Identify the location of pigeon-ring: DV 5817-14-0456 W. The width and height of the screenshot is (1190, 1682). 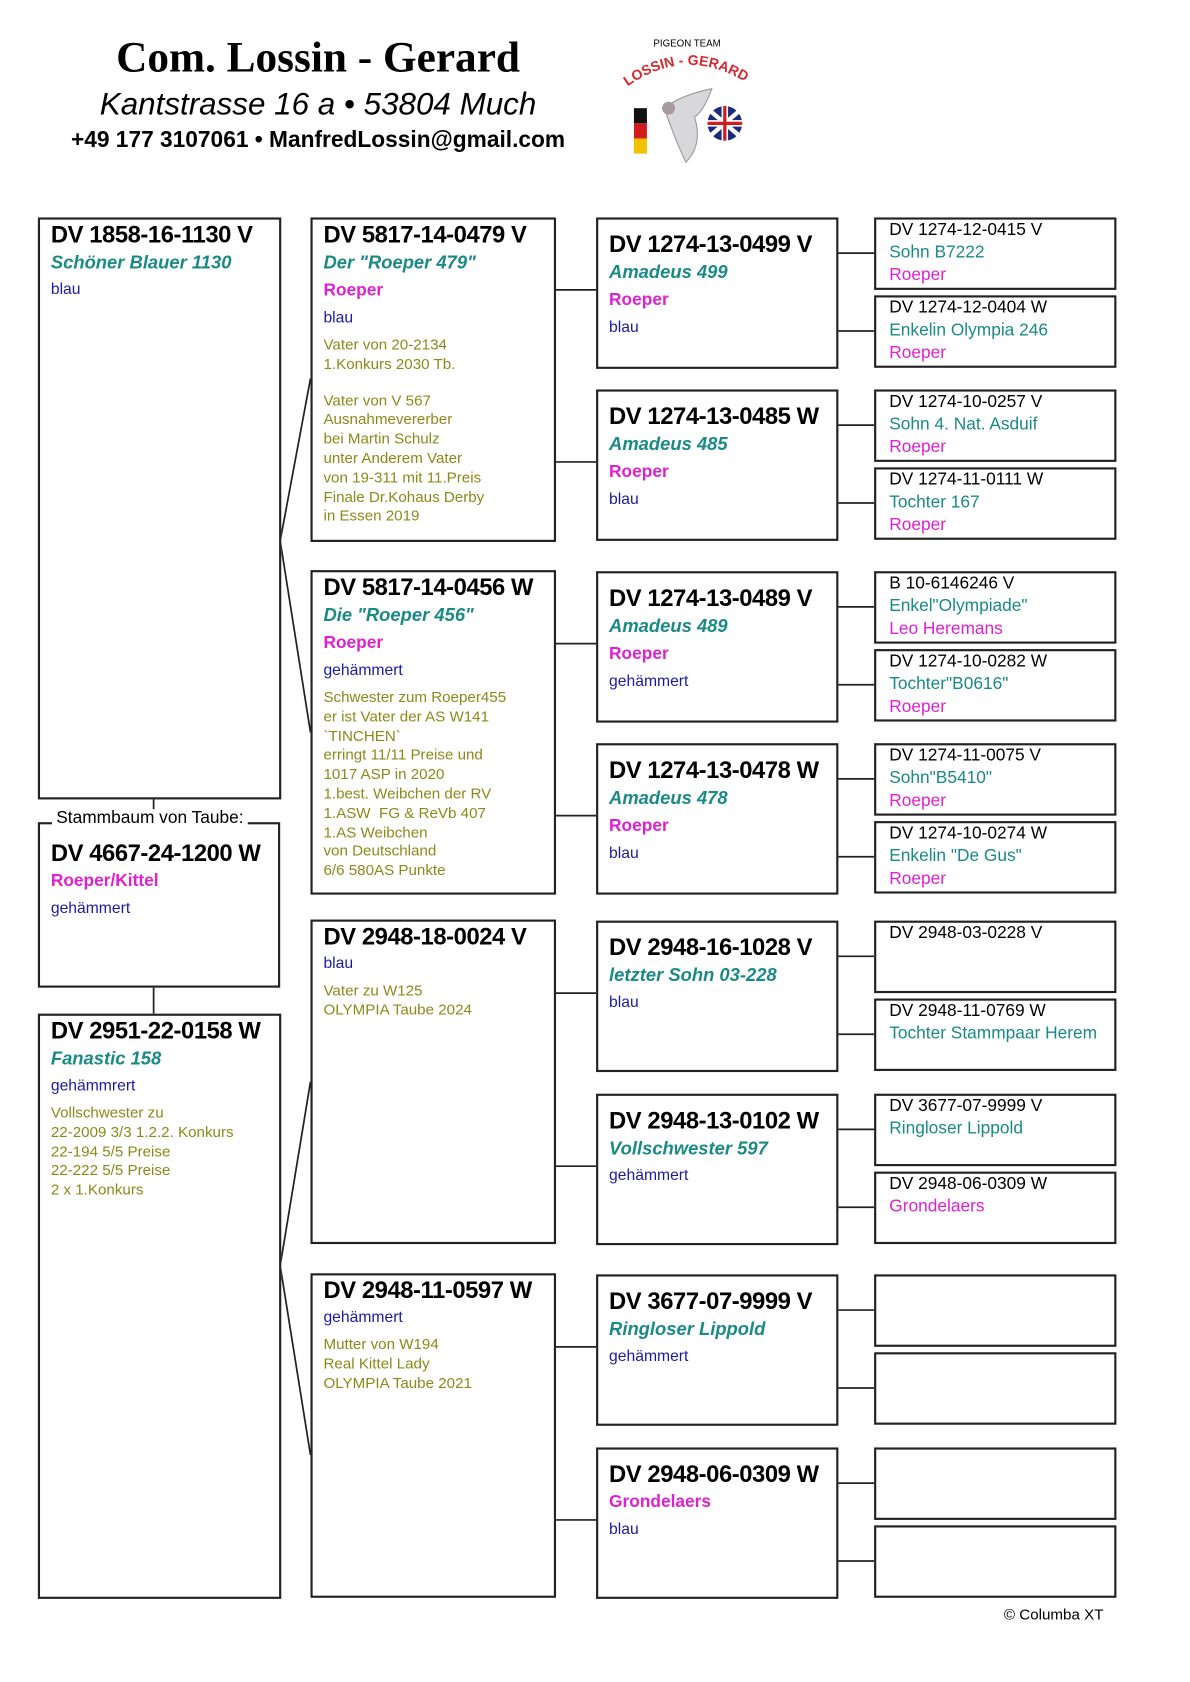
(428, 587).